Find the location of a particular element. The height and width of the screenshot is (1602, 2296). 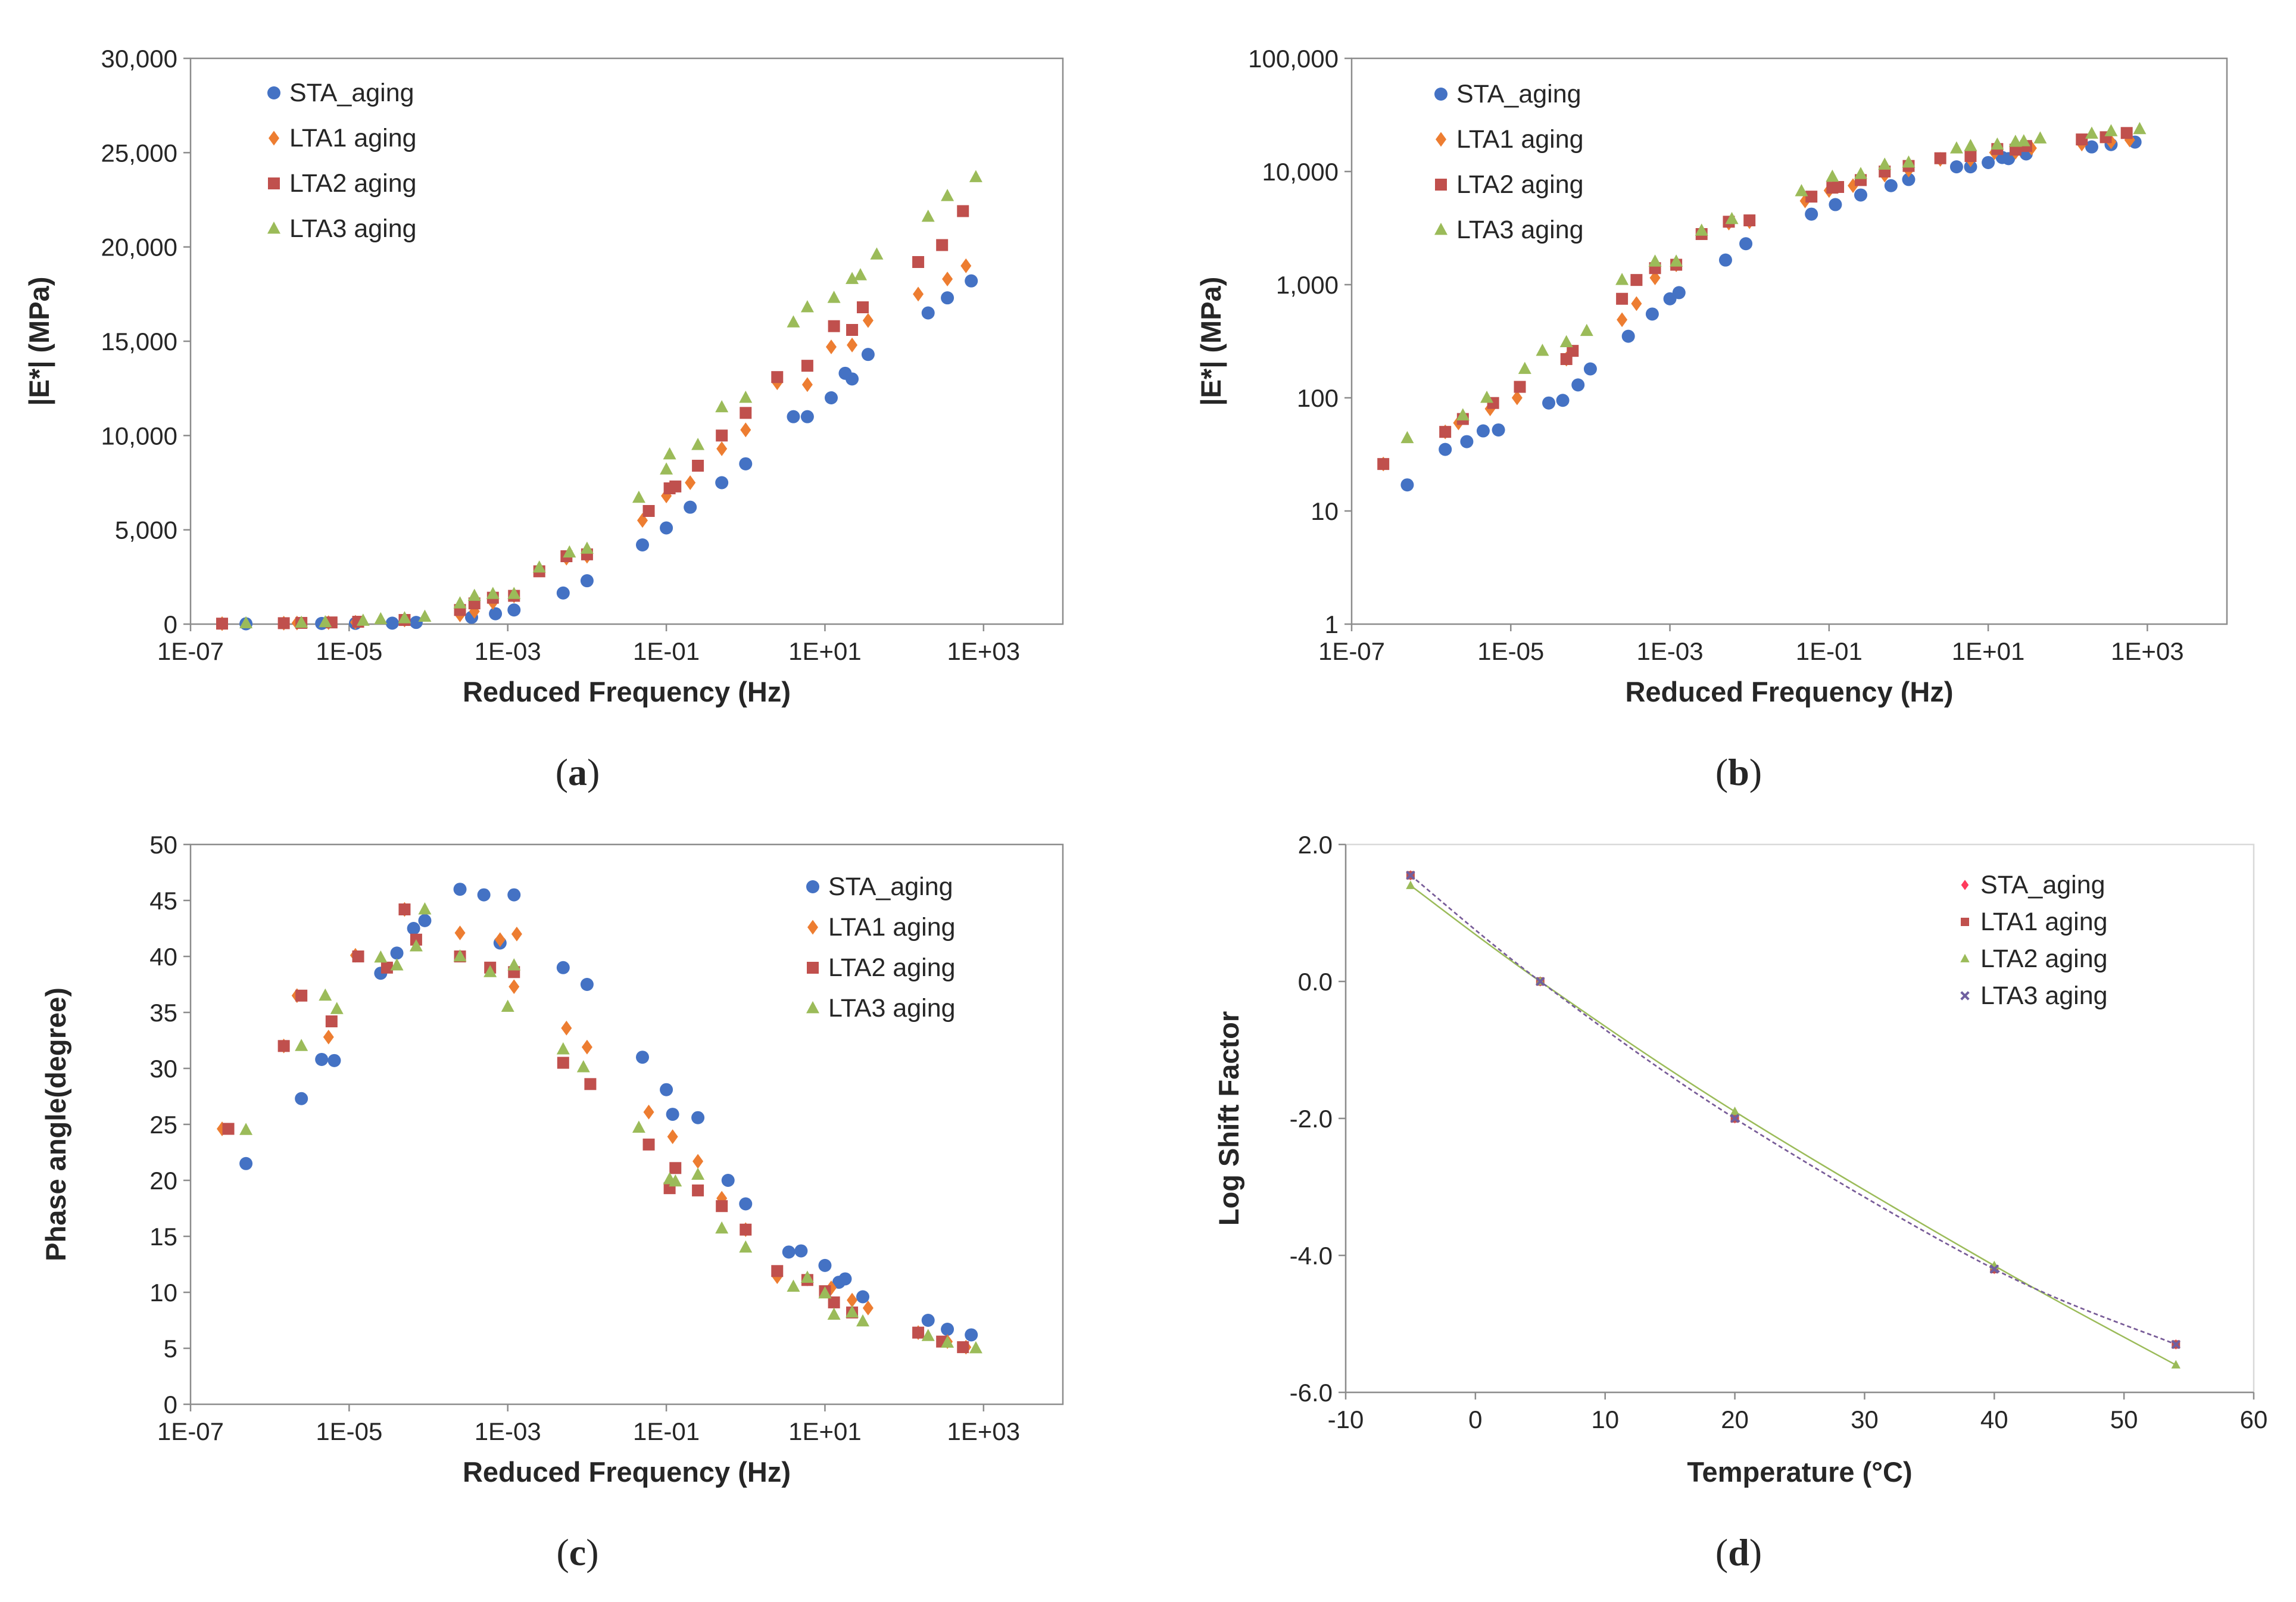

y-tick-label: 45 is located at coordinates (163, 901).